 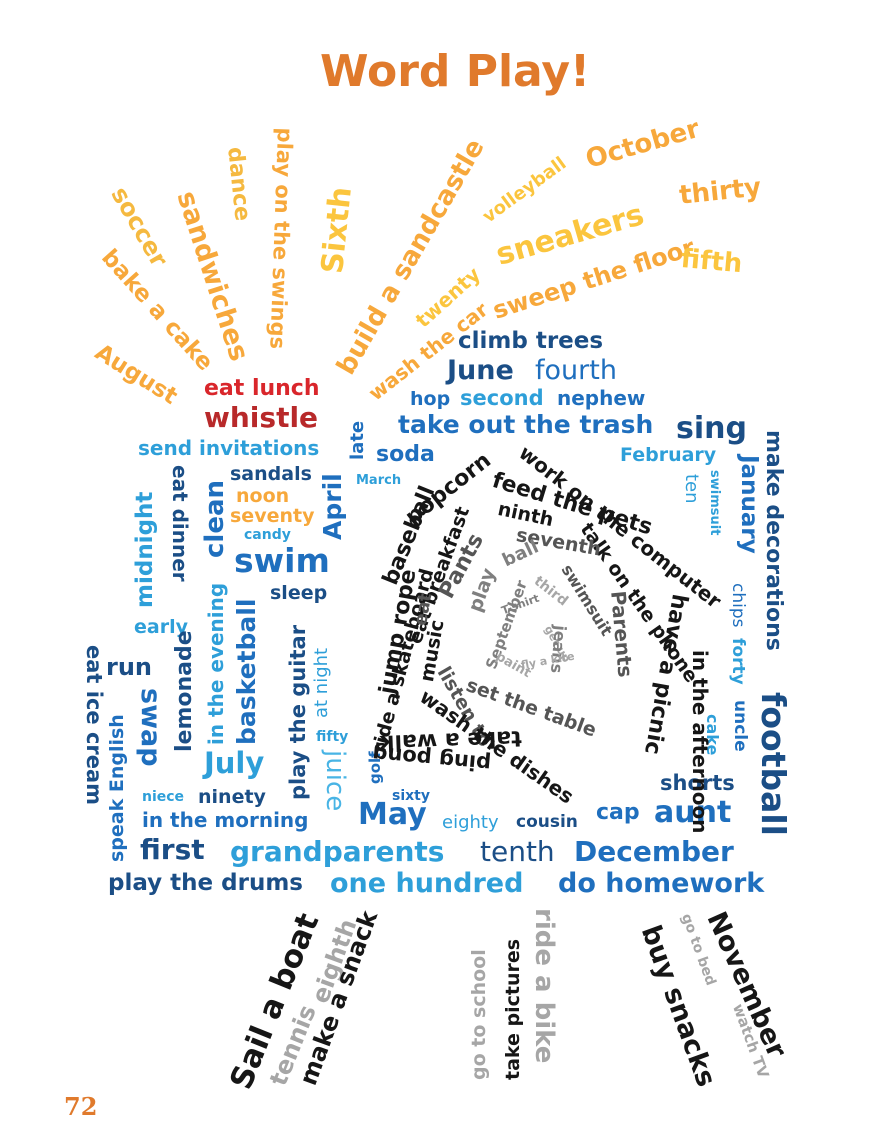 What do you see at coordinates (711, 262) in the screenshot?
I see `word: fifth` at bounding box center [711, 262].